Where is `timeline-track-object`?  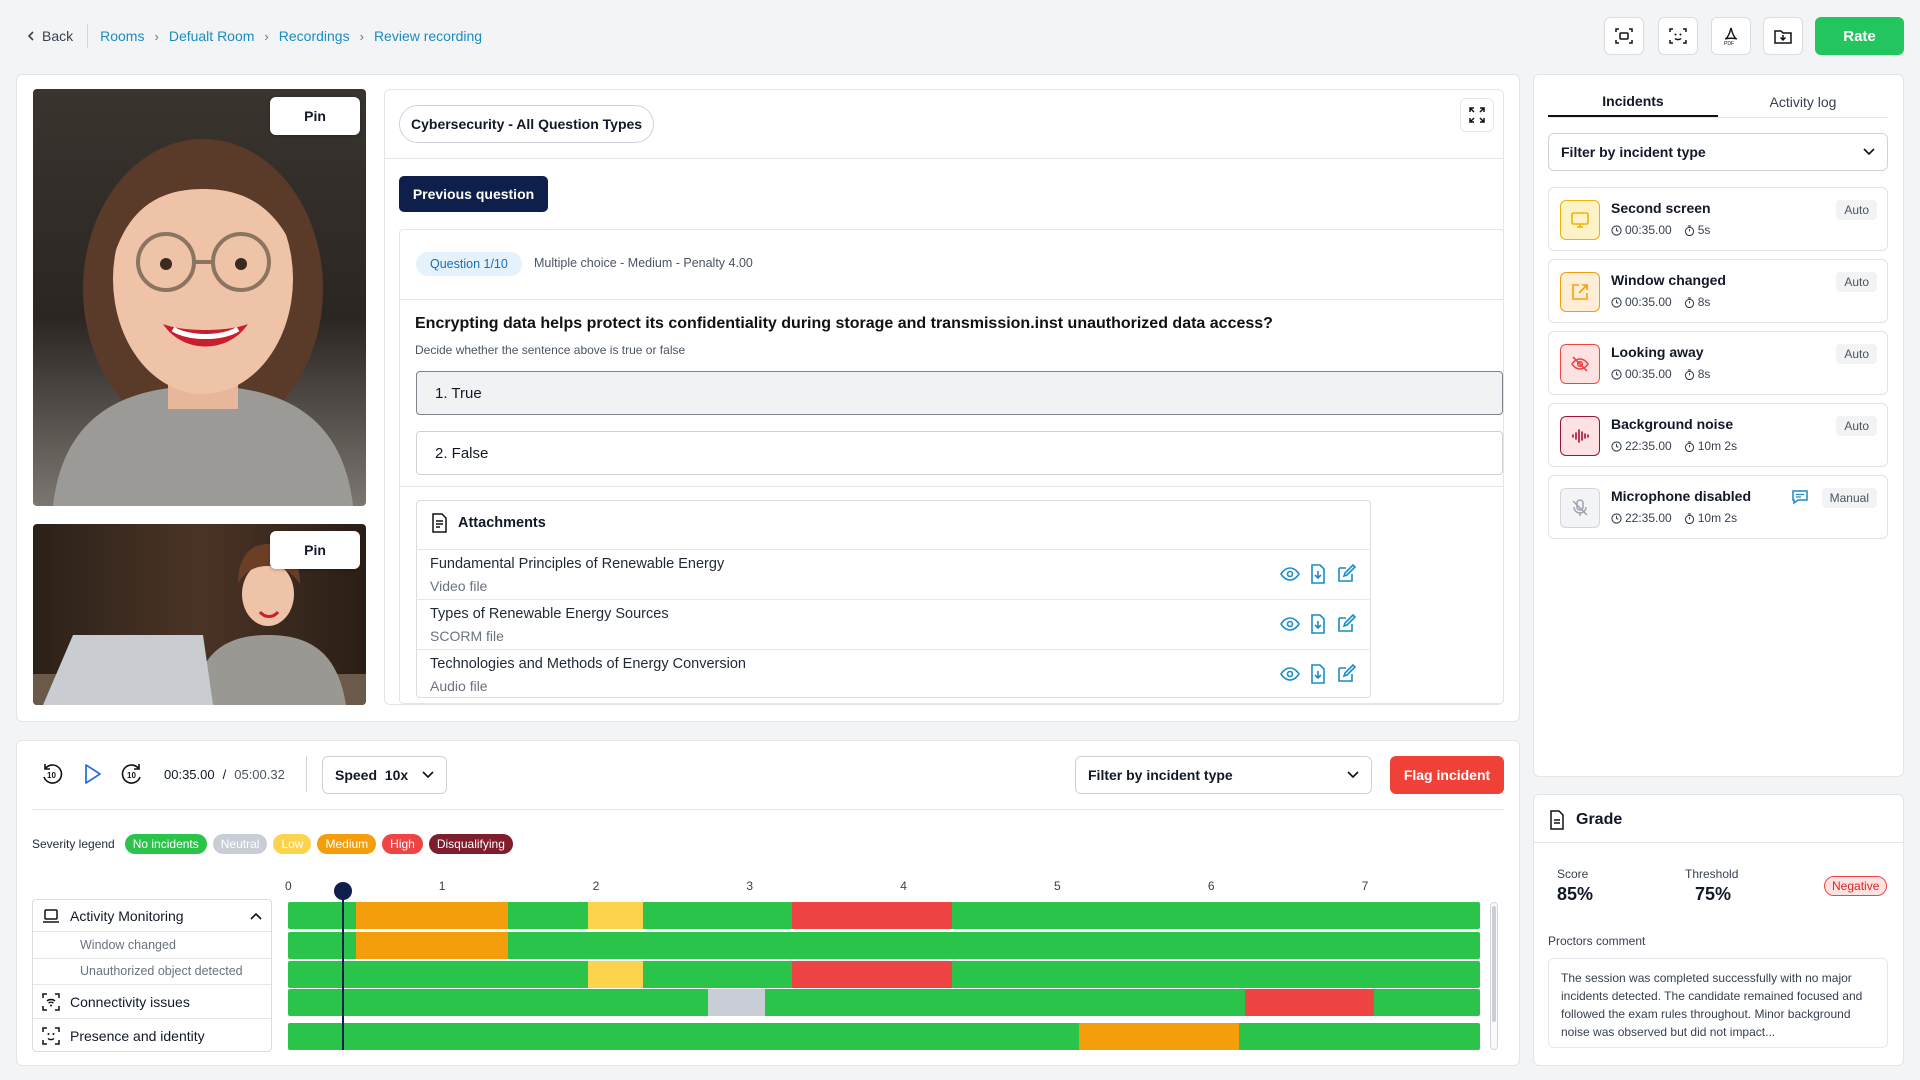 timeline-track-object is located at coordinates (884, 974).